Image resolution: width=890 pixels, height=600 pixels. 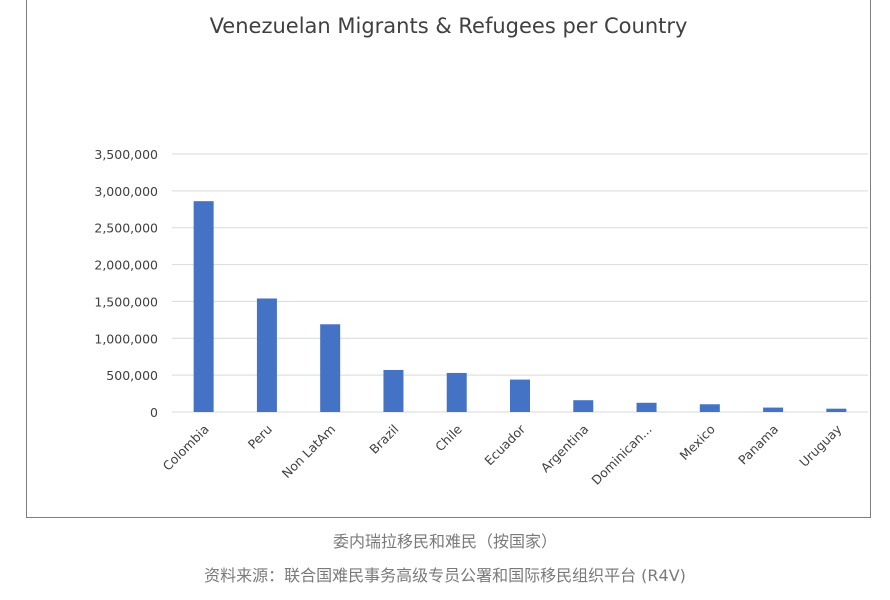 I want to click on y-tick-label: 1,000,000, so click(x=126, y=338).